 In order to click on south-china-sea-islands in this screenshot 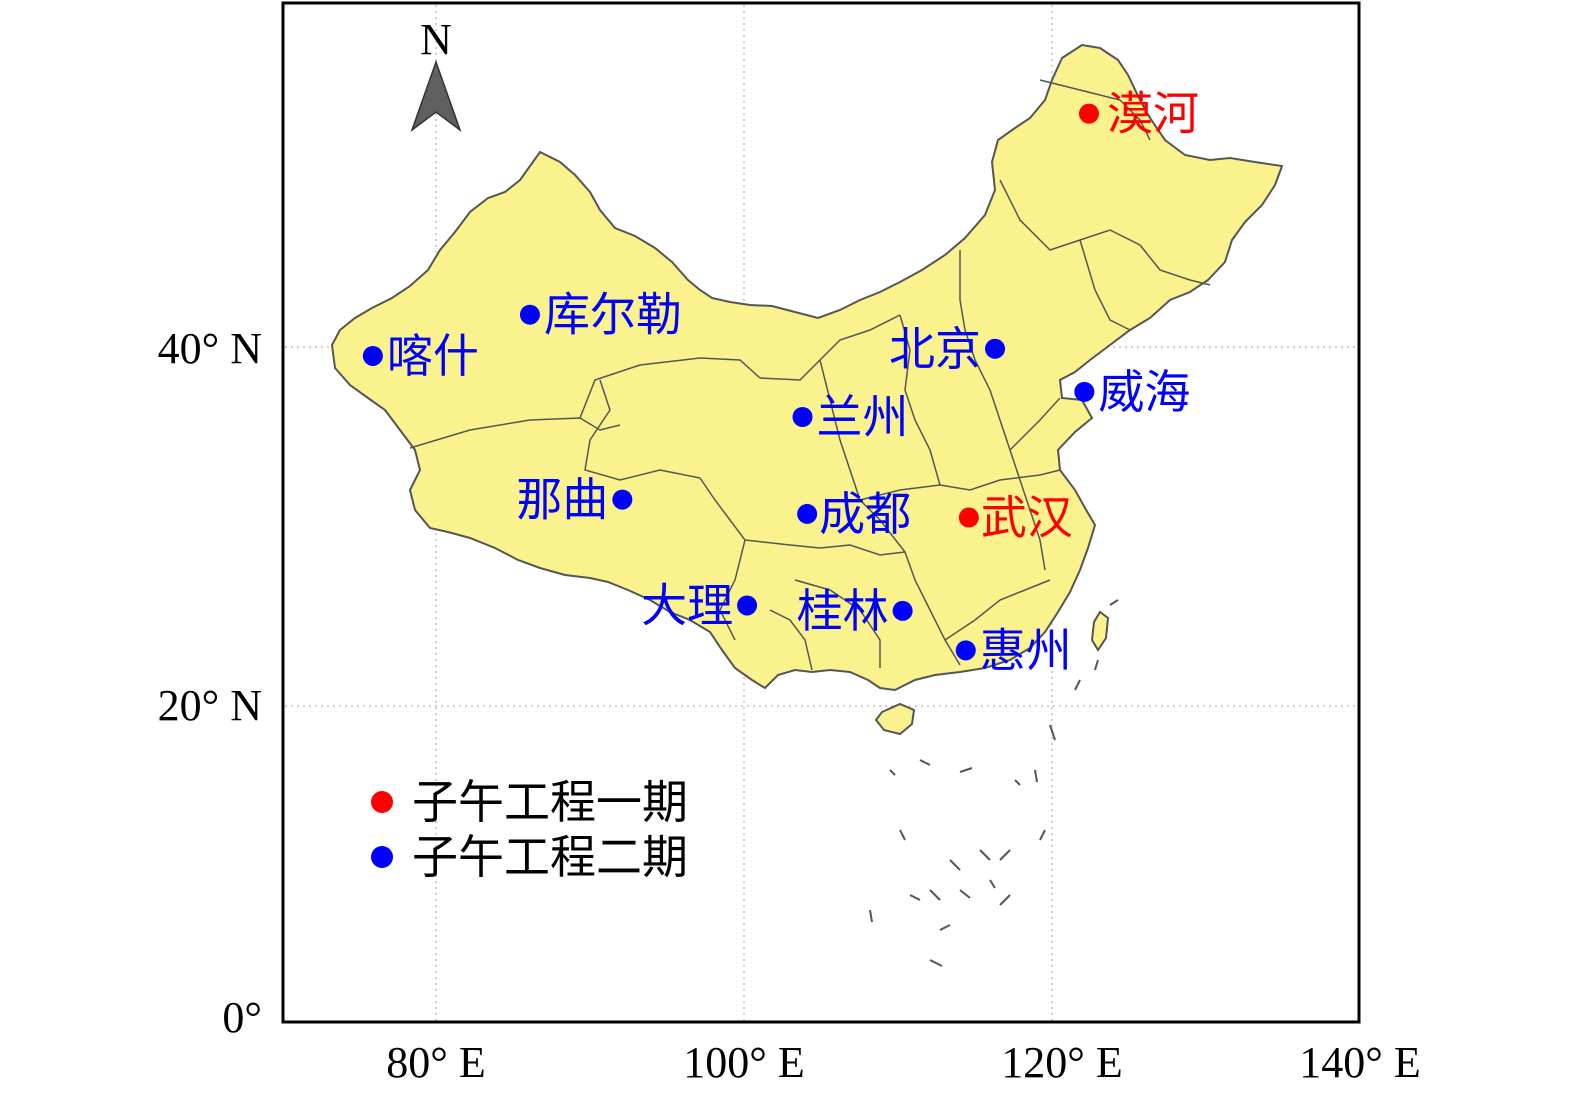, I will do `click(994, 783)`.